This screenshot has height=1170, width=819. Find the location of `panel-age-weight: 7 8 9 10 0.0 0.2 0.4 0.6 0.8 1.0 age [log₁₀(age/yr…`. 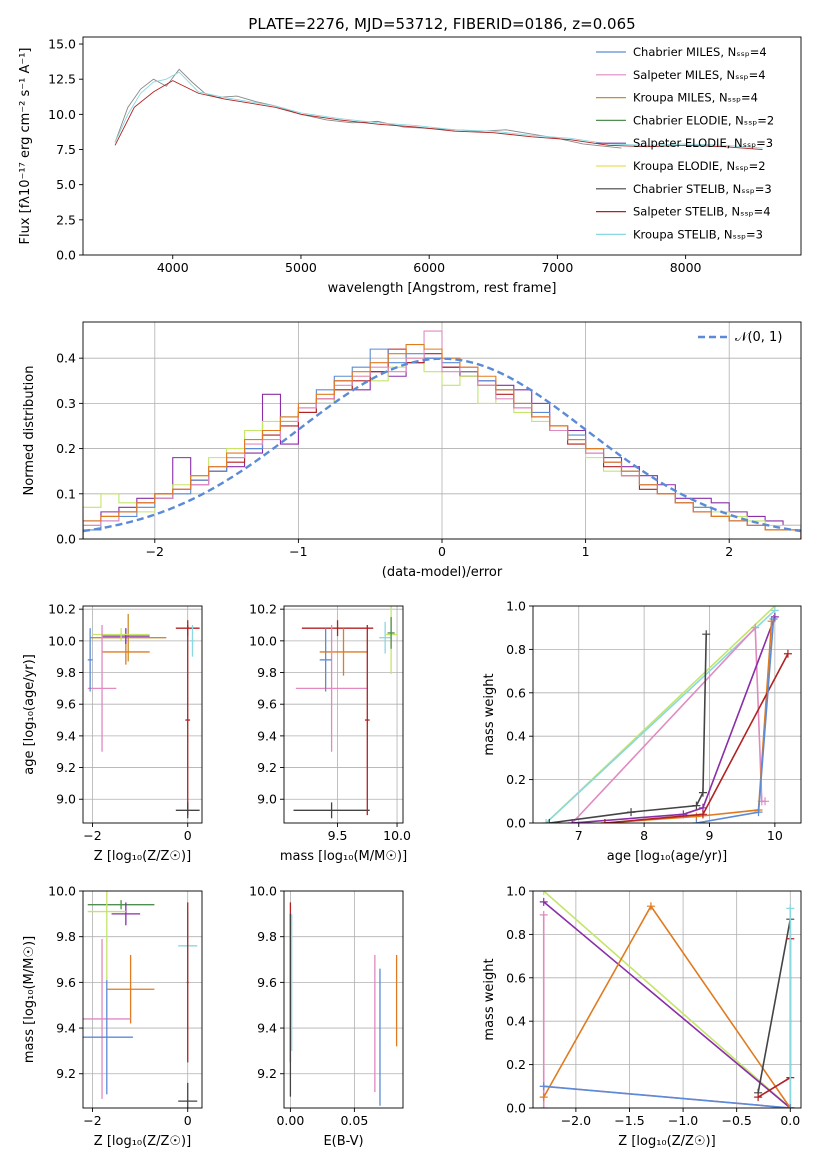

panel-age-weight: 7 8 9 10 0.0 0.2 0.4 0.6 0.8 1.0 age [log₁₀(age/yr… is located at coordinates (642, 731).